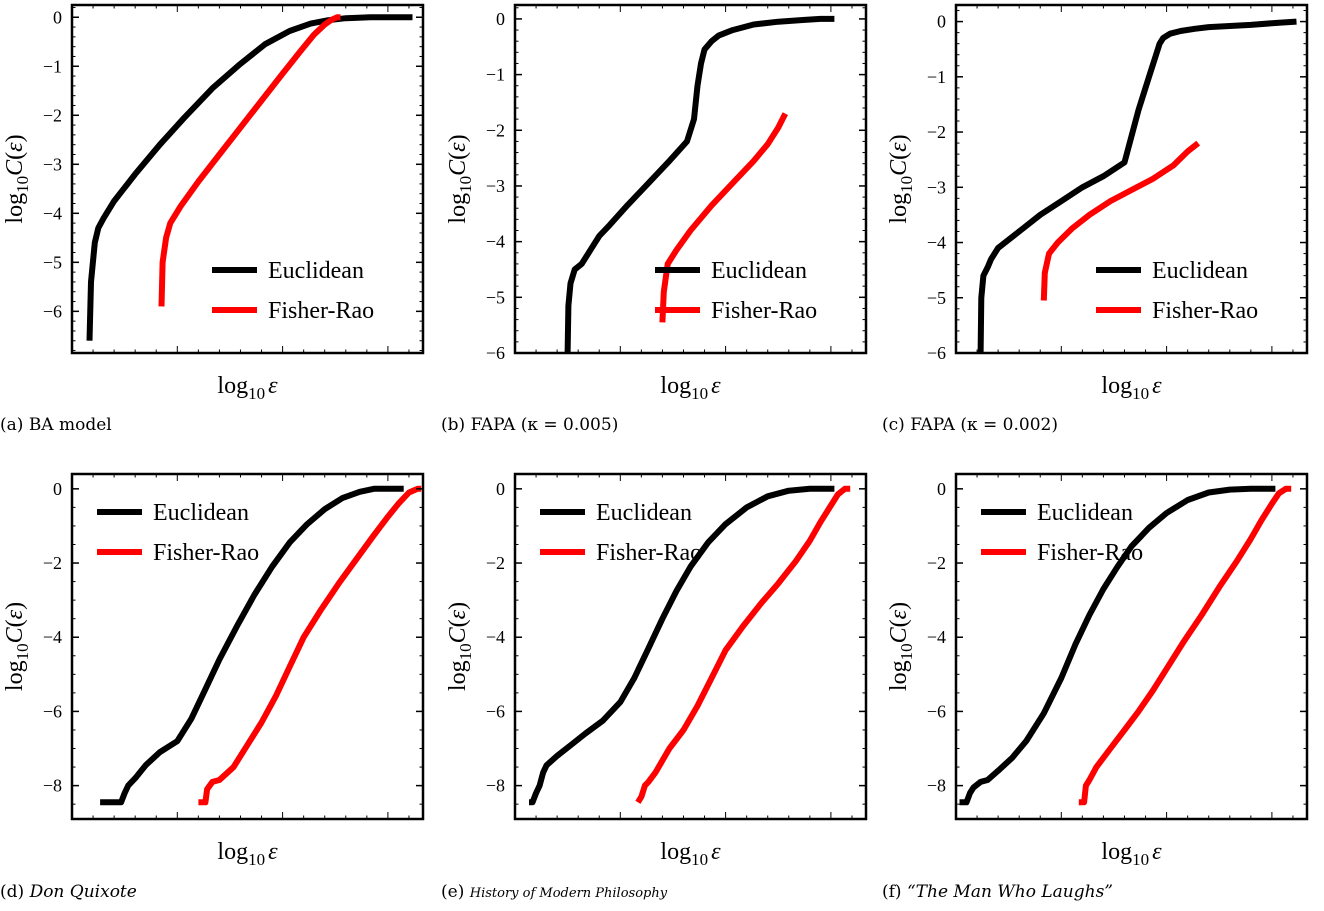  I want to click on subfigure-caption: (f) “The Man Who Laughs”, so click(997, 892).